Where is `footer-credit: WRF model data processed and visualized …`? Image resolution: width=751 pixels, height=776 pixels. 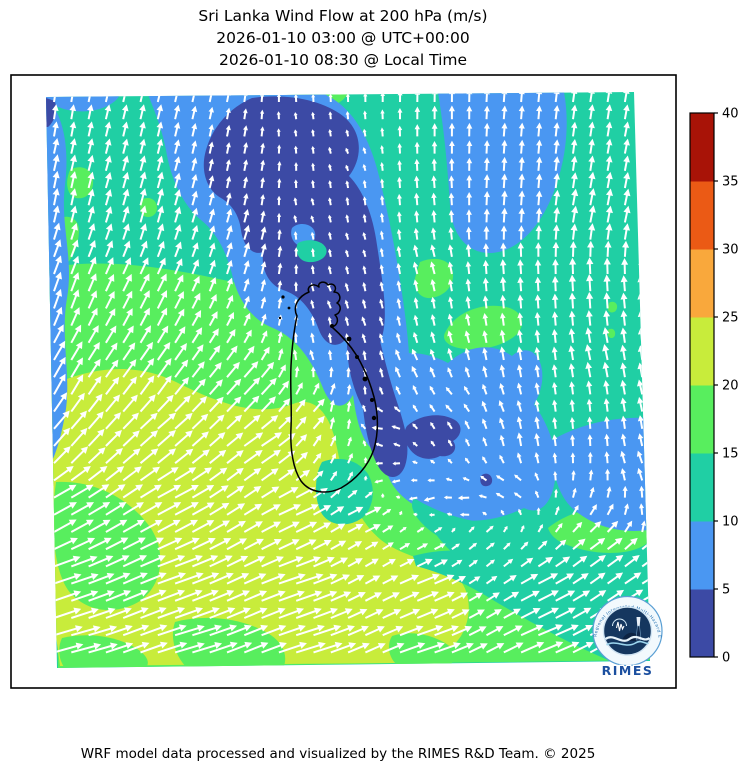 footer-credit: WRF model data processed and visualized … is located at coordinates (338, 754).